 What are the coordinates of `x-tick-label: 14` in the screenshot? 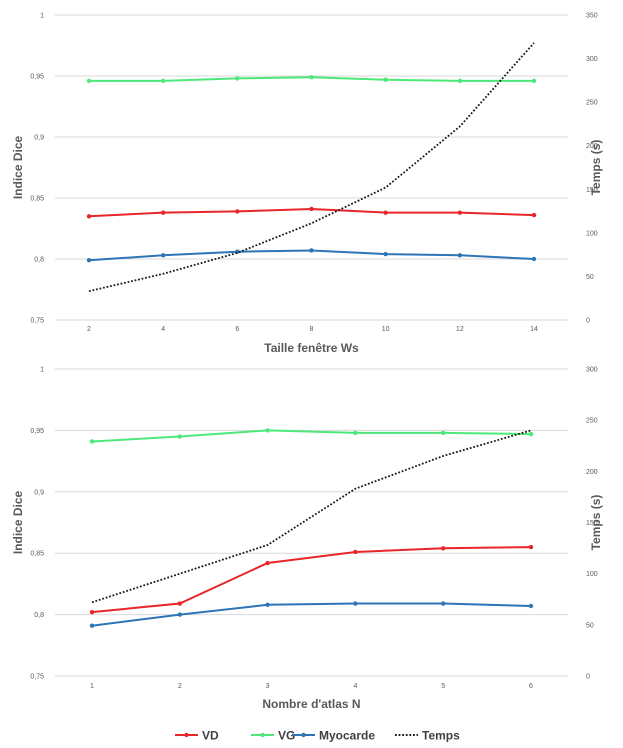 It's located at (534, 329).